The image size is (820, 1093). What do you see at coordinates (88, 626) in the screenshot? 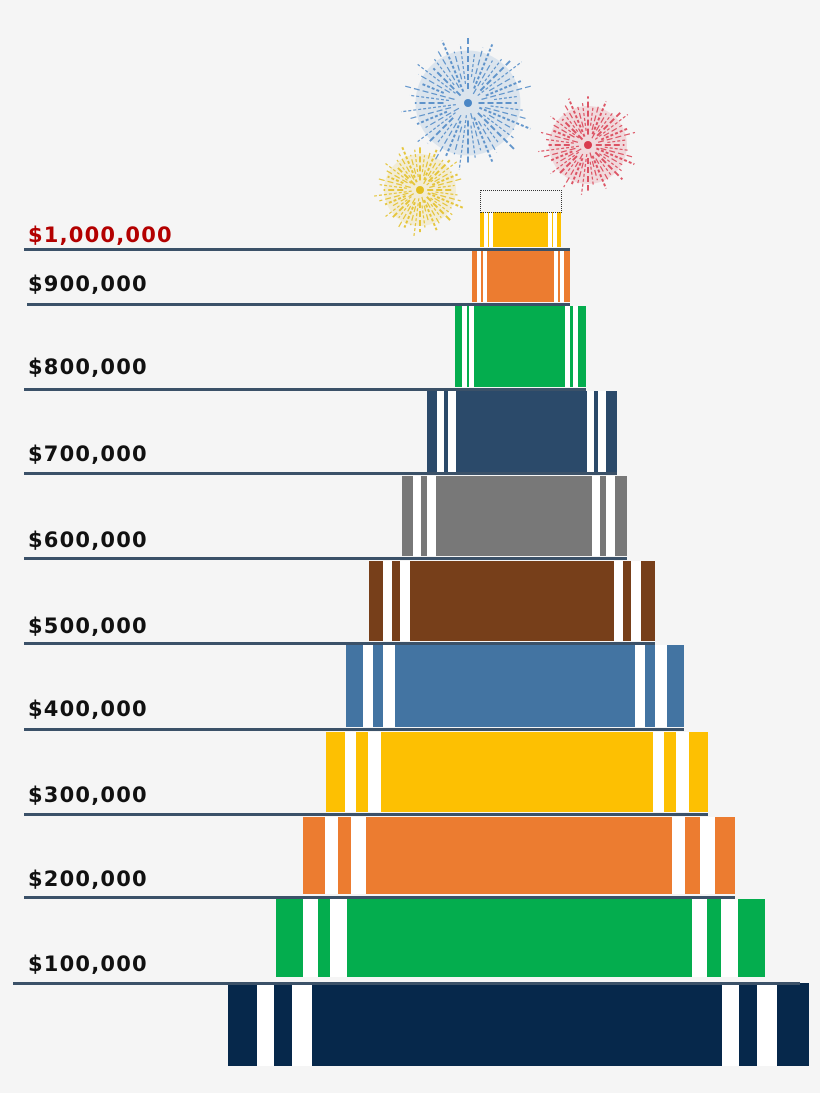
I see `level-label: $500,000` at bounding box center [88, 626].